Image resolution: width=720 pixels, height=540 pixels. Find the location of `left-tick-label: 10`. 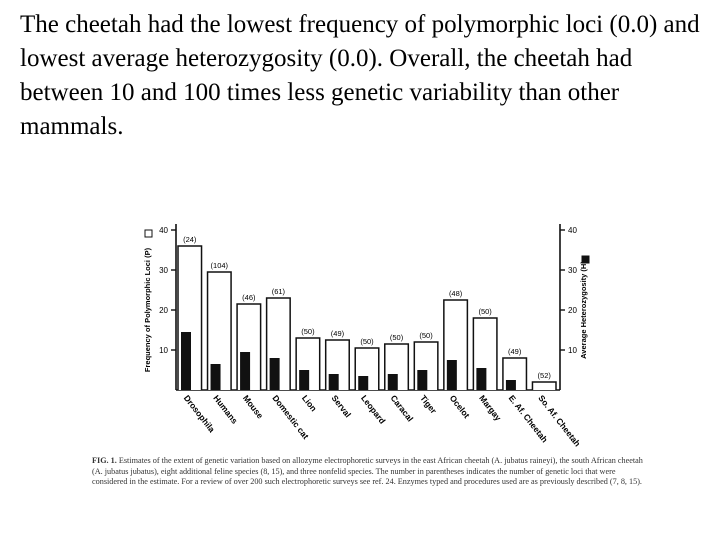

left-tick-label: 10 is located at coordinates (163, 350).